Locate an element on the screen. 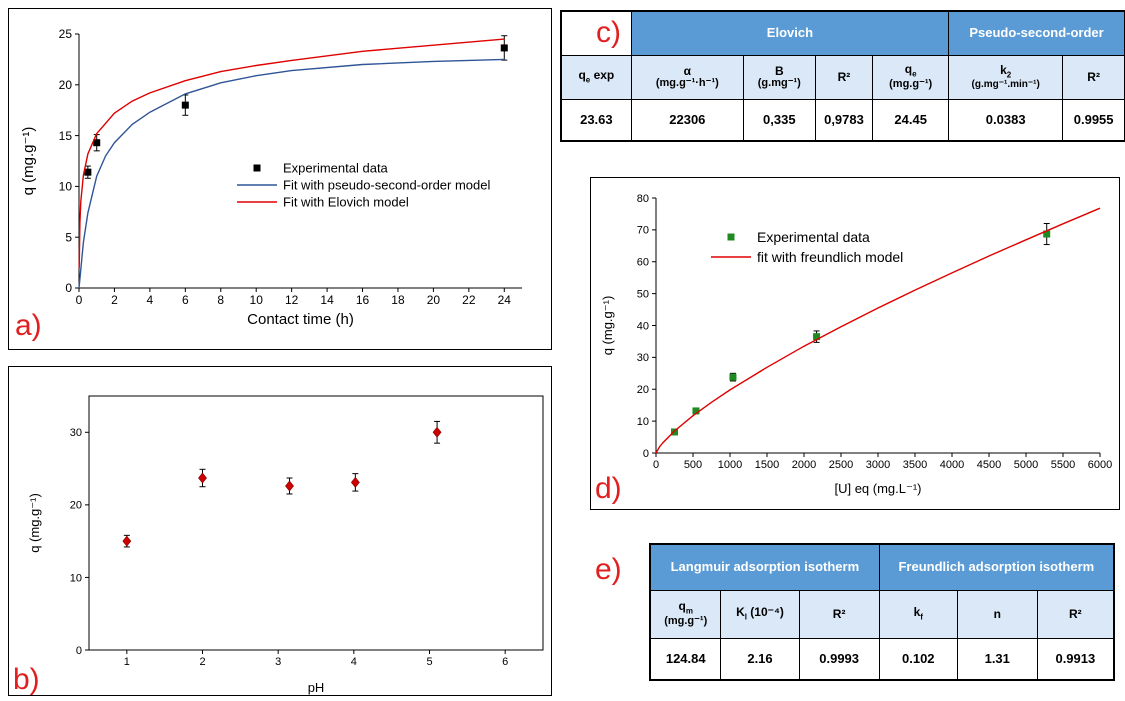 The height and width of the screenshot is (701, 1125). plot-area-frame is located at coordinates (316, 523).